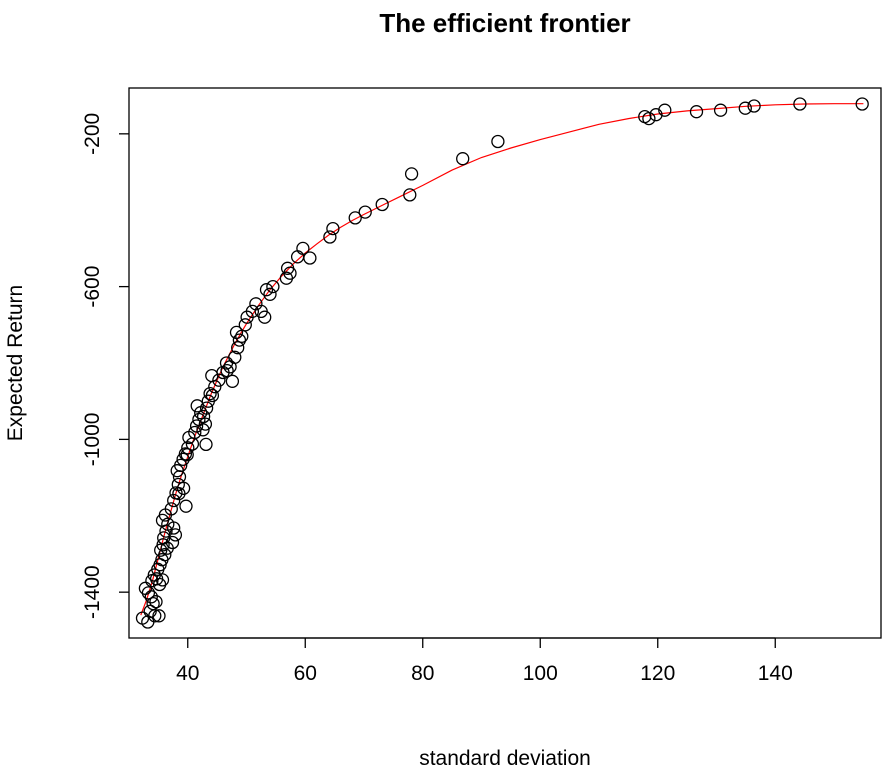 The width and height of the screenshot is (884, 777). What do you see at coordinates (92, 592) in the screenshot?
I see `y-tick-label: -1400` at bounding box center [92, 592].